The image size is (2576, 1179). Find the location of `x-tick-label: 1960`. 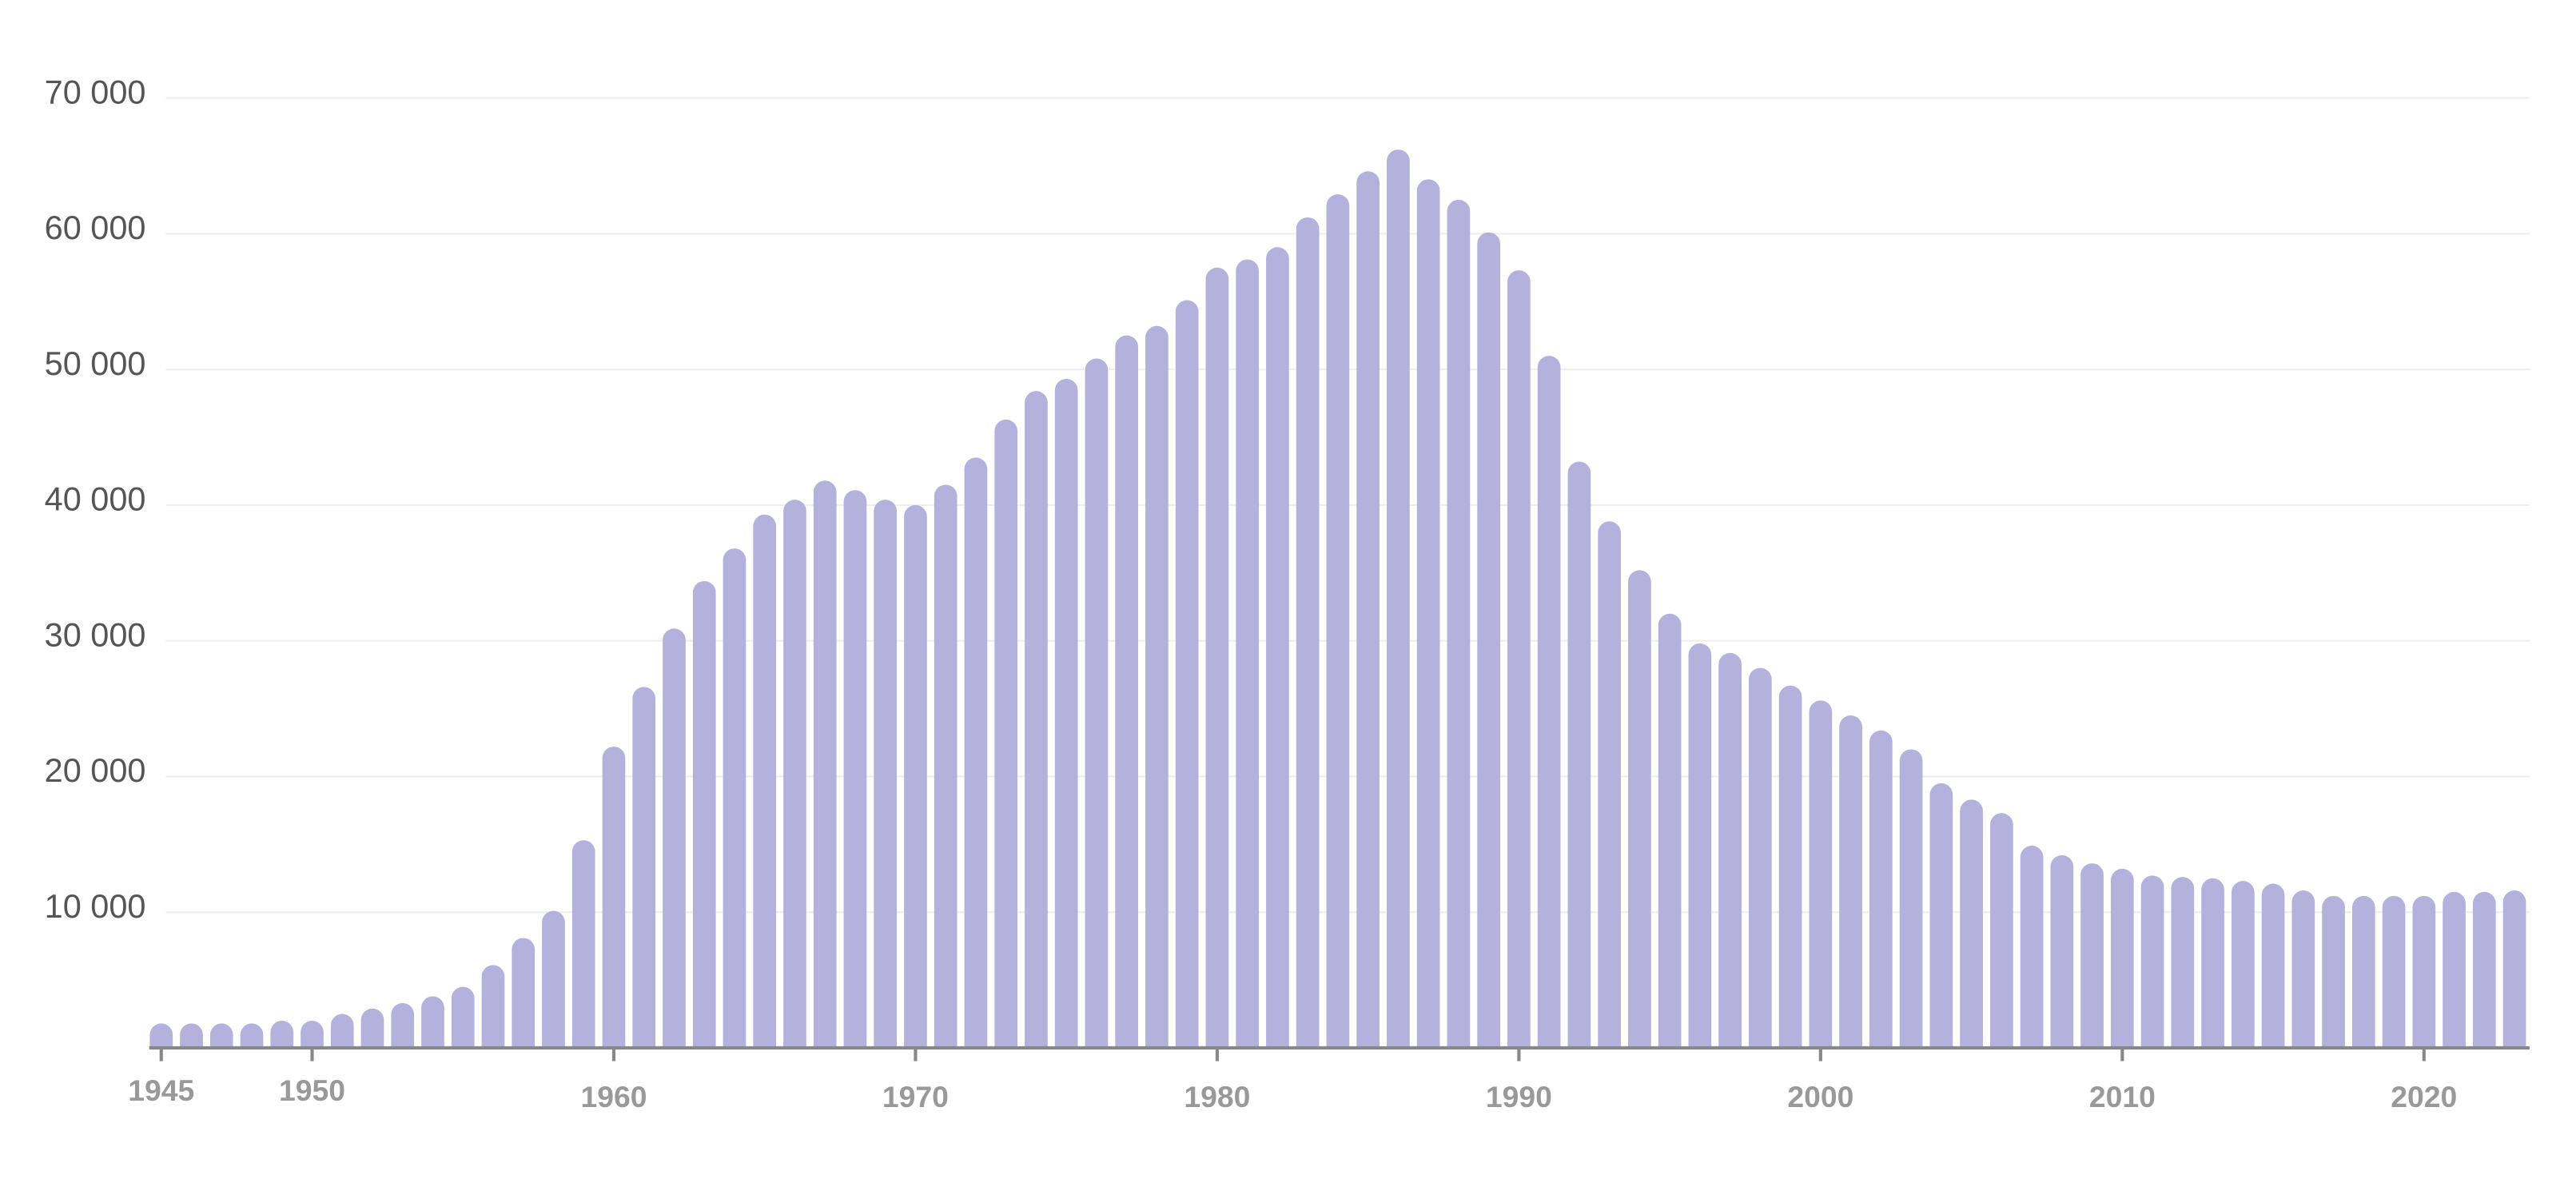

x-tick-label: 1960 is located at coordinates (613, 1096).